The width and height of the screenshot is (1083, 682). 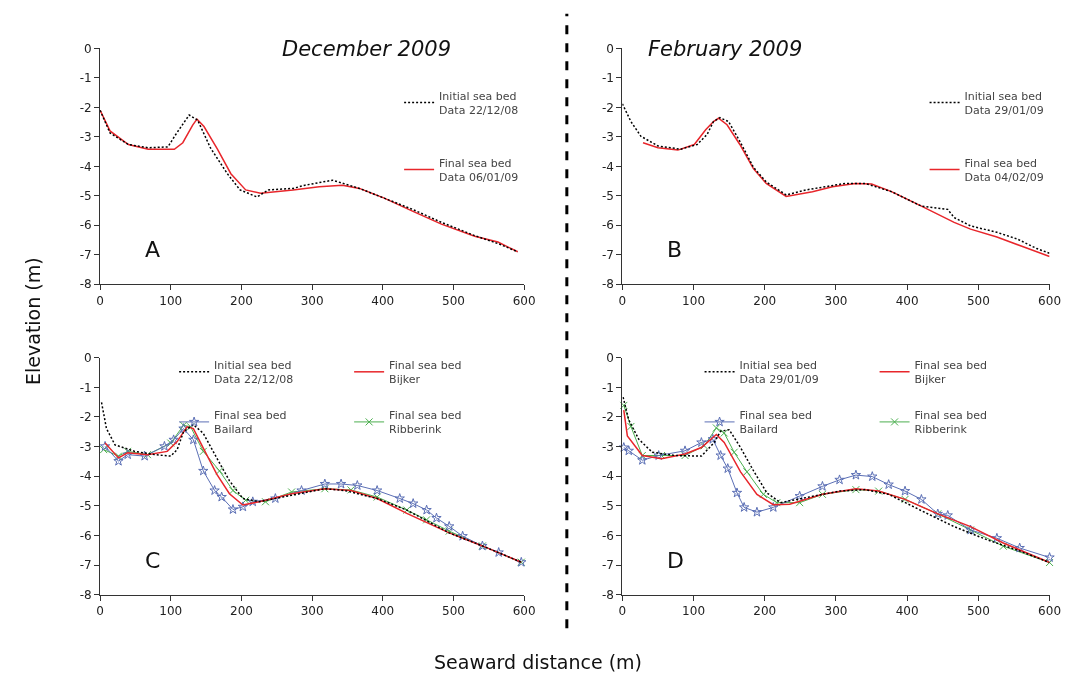 I want to click on chart-title: December 2009, so click(x=367, y=49).